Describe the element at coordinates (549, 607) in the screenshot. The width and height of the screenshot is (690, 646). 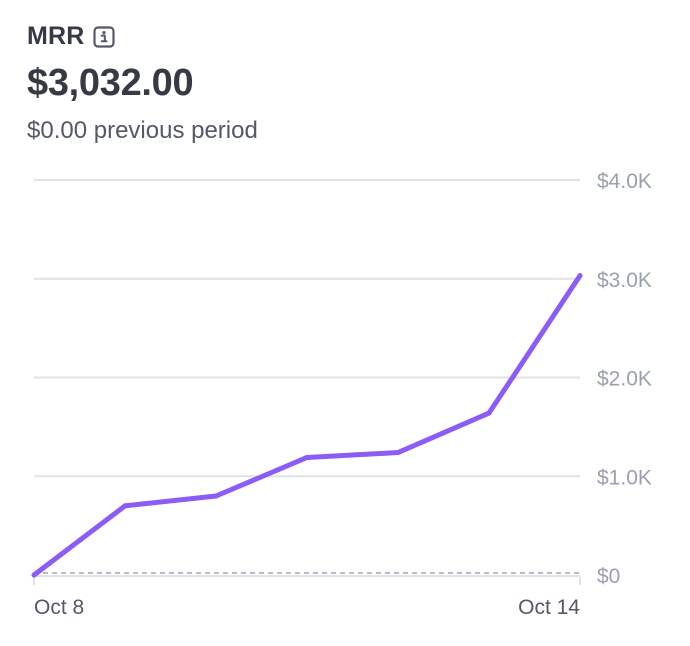
I see `x-tick-label-end: Oct 14` at that location.